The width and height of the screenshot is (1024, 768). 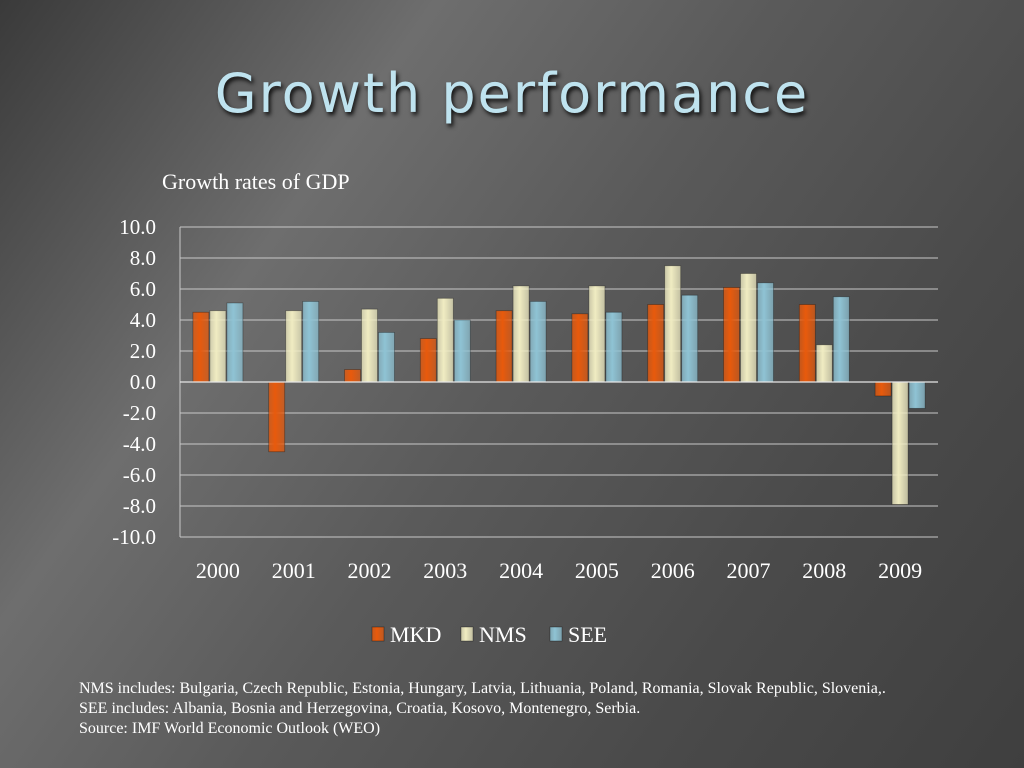 I want to click on y-tick-label: 10.0, so click(x=137, y=227).